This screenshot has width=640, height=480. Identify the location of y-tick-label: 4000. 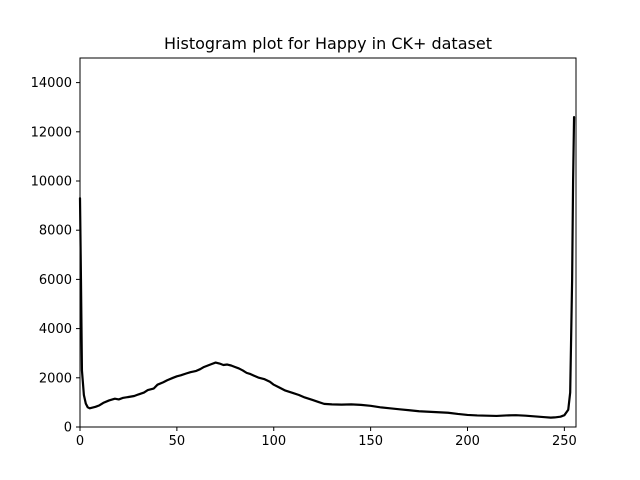
(55, 329).